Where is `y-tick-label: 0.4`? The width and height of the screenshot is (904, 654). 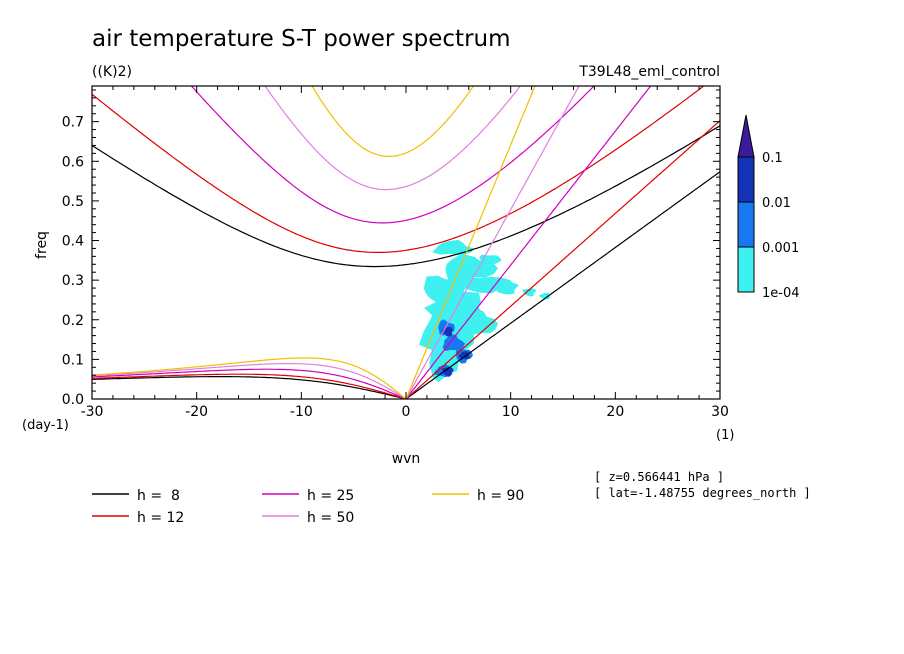 y-tick-label: 0.4 is located at coordinates (73, 242).